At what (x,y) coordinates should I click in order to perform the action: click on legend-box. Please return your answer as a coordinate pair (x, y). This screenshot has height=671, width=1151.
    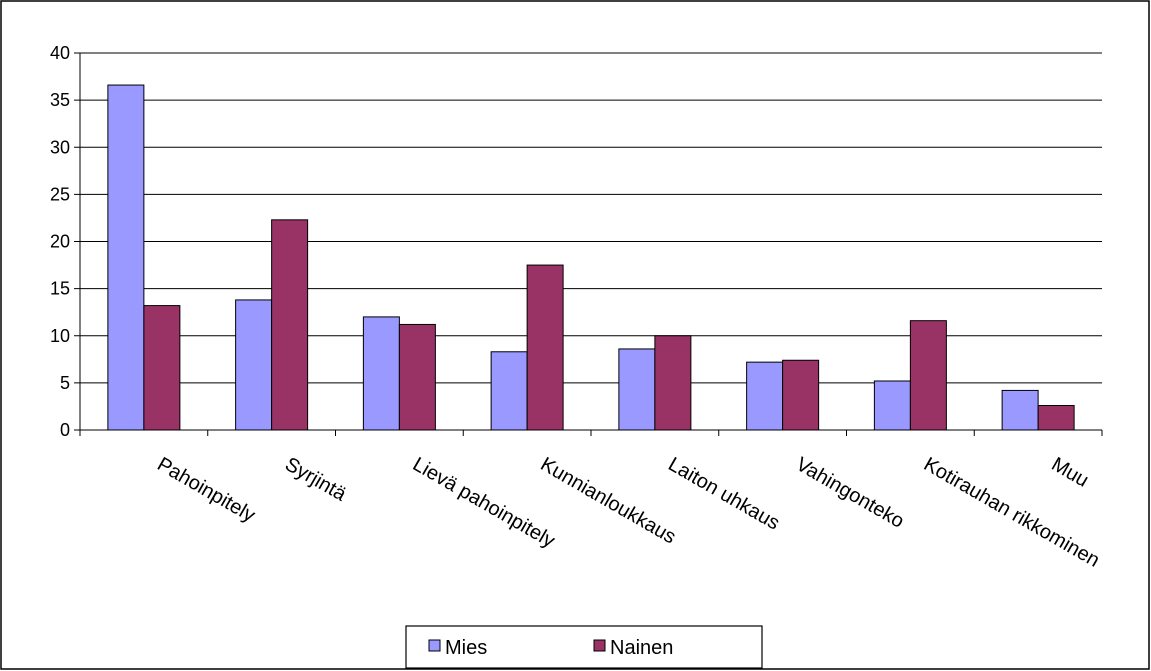
    Looking at the image, I should click on (584, 647).